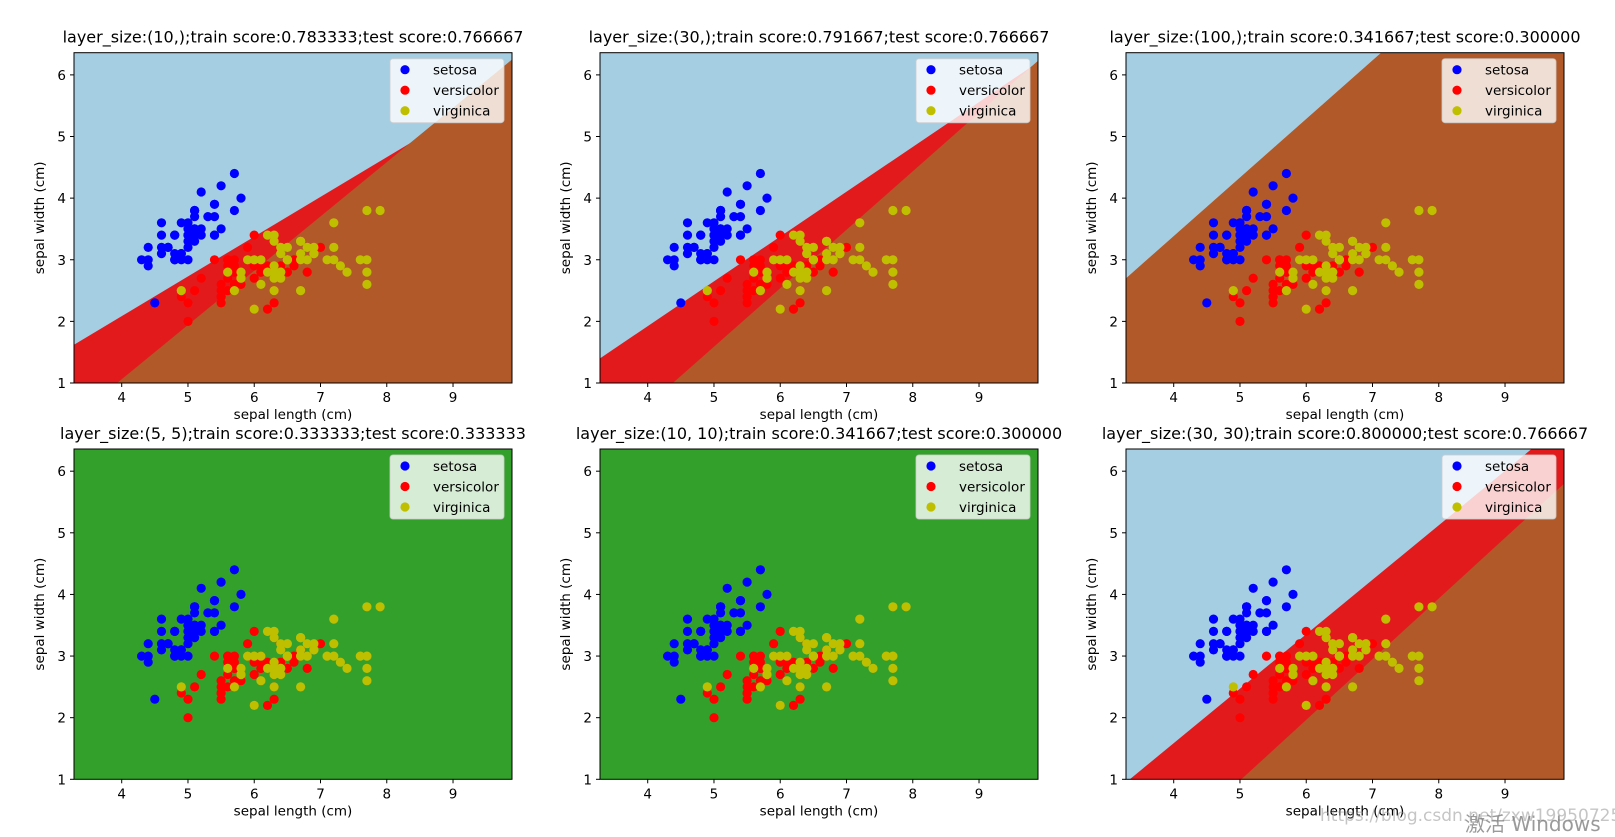  I want to click on x-tick-label: 7, so click(1372, 398).